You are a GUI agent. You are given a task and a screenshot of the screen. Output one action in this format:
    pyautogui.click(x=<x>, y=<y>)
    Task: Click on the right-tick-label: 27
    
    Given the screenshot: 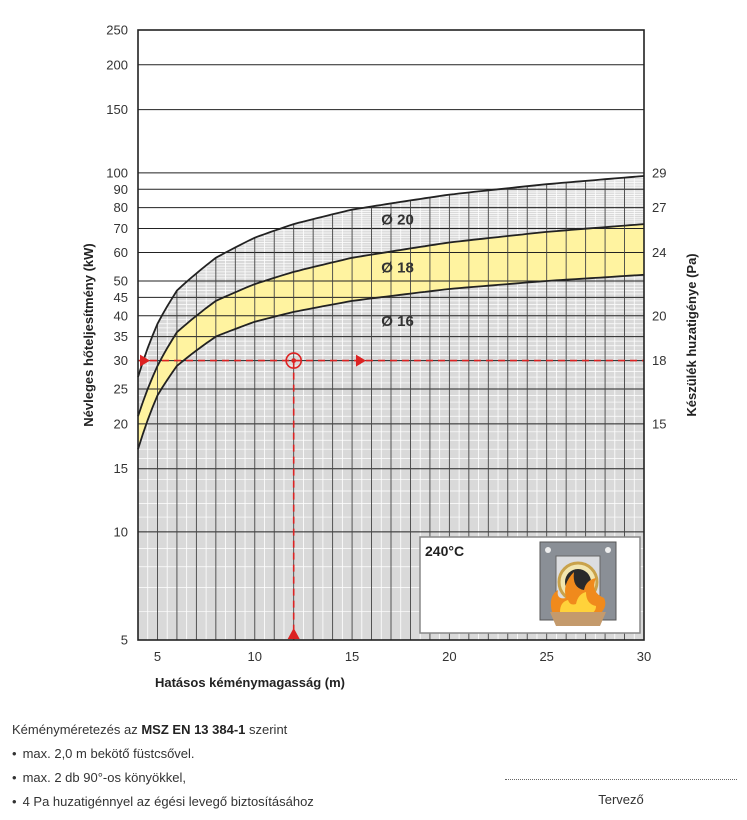 What is the action you would take?
    pyautogui.click(x=659, y=207)
    